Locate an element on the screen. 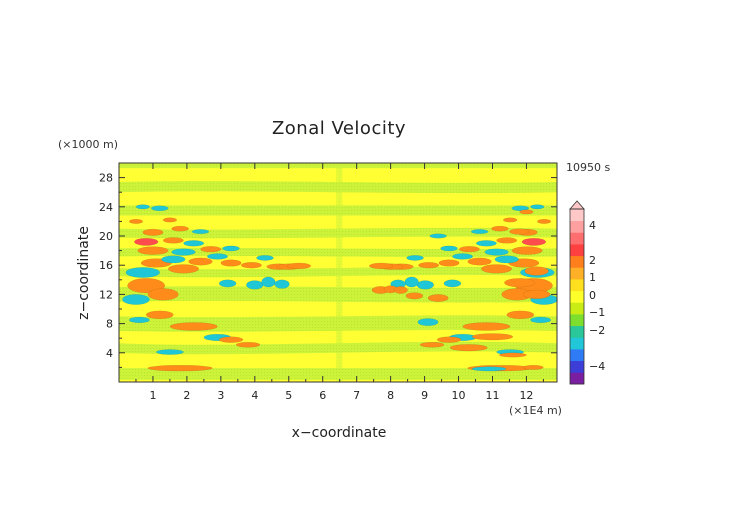  y-tick-label: 8 is located at coordinates (109, 324).